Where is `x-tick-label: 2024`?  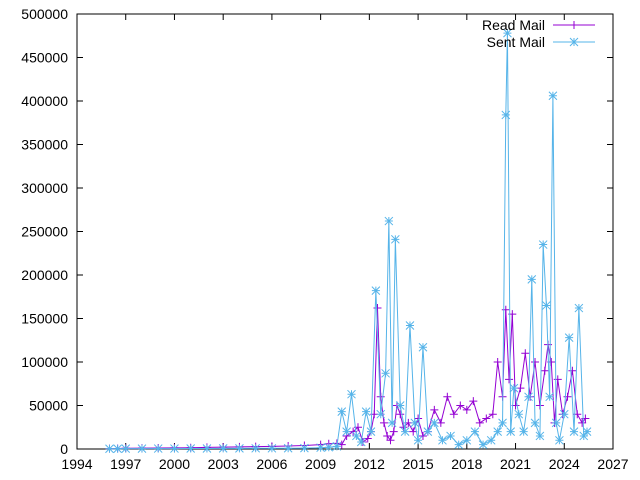
x-tick-label: 2024 is located at coordinates (564, 464).